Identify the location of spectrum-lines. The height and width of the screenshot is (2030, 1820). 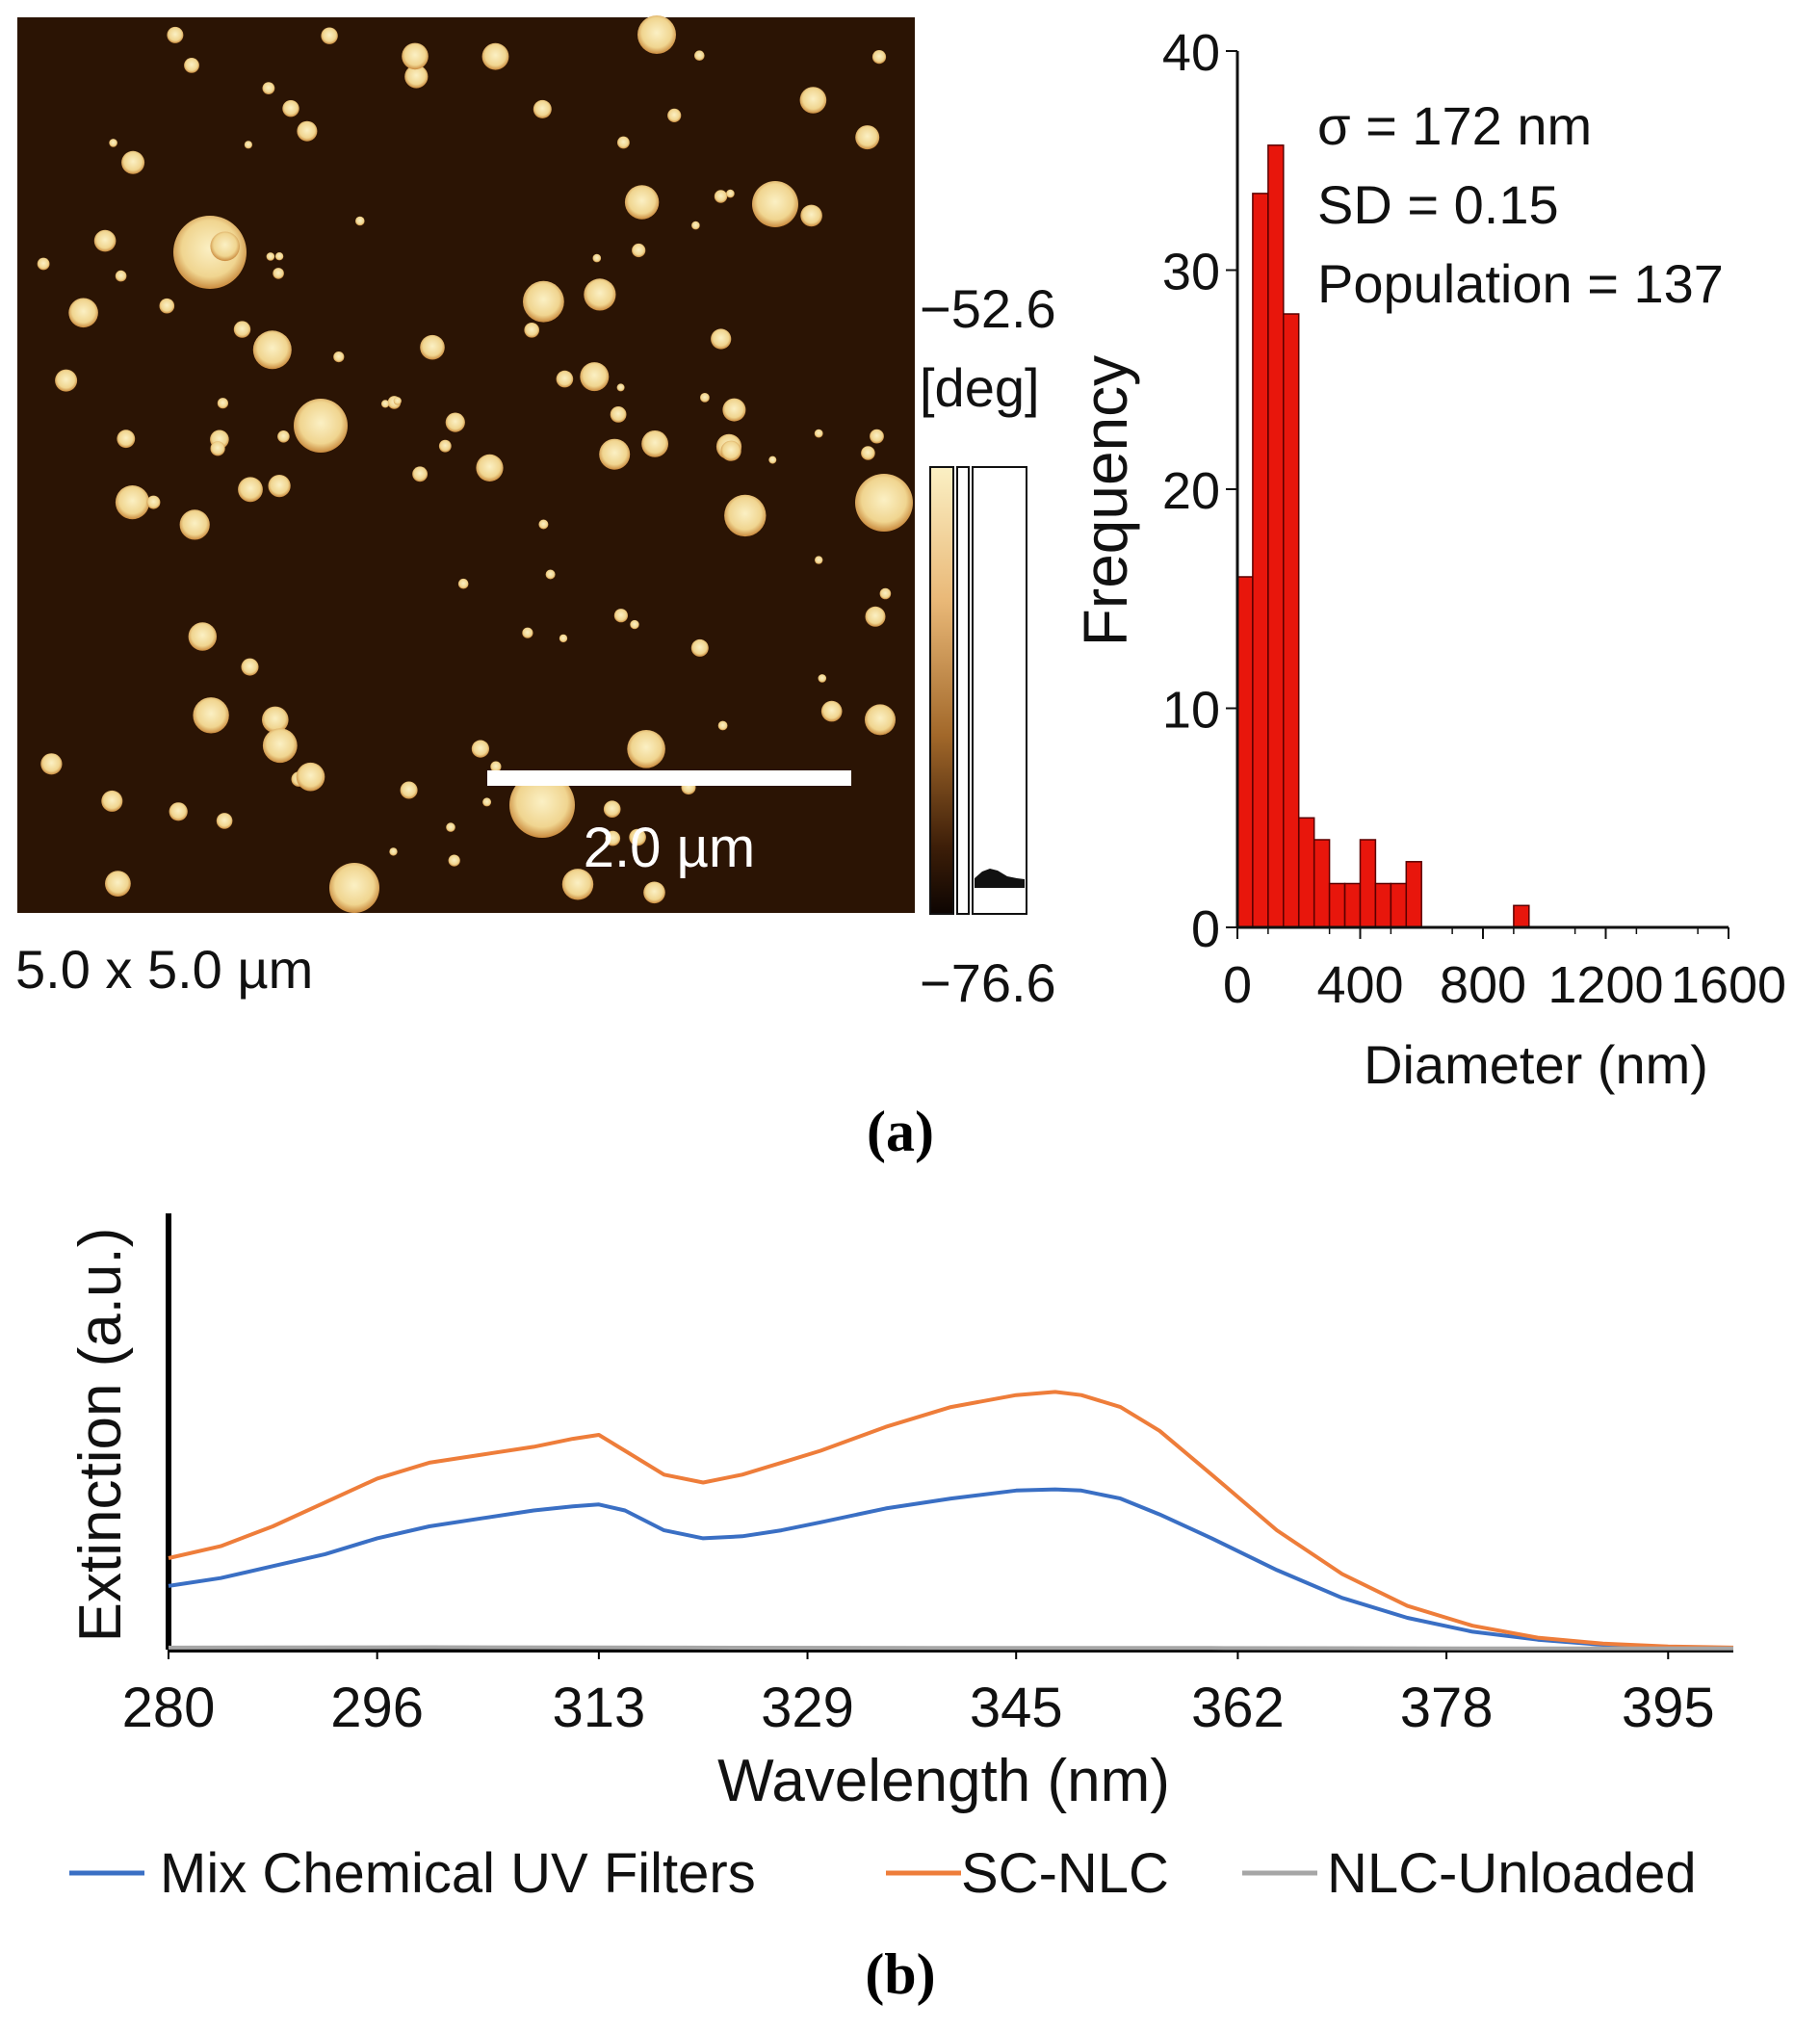
(951, 1521).